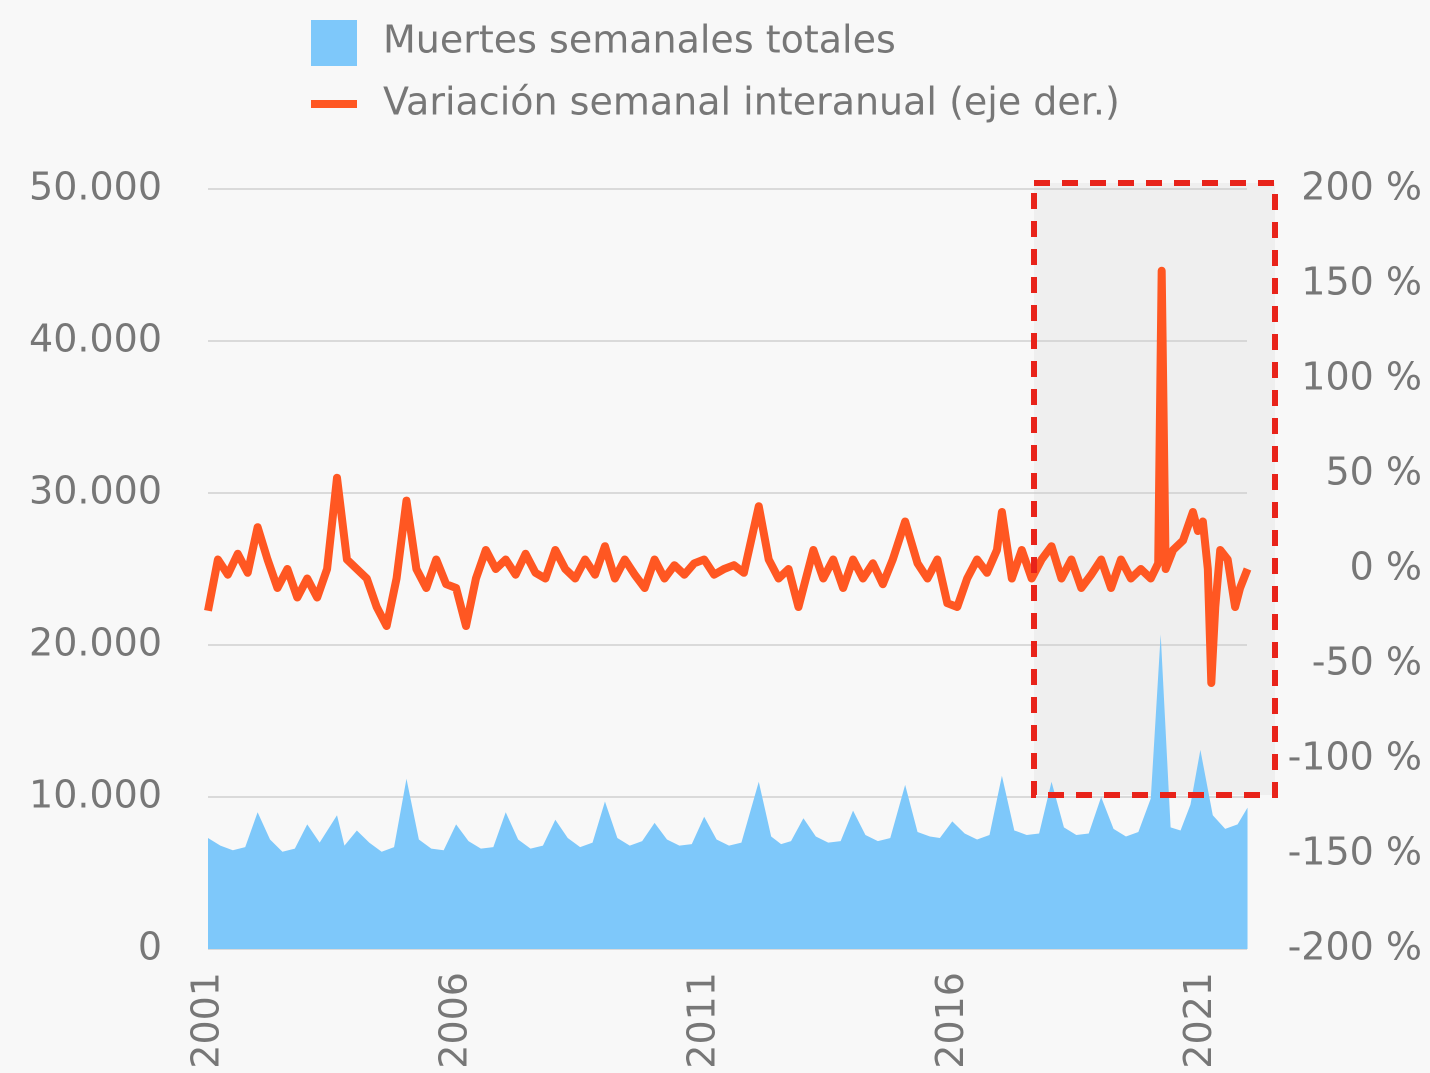 Image resolution: width=1430 pixels, height=1073 pixels. What do you see at coordinates (95, 187) in the screenshot?
I see `y-tick-label: 50.000` at bounding box center [95, 187].